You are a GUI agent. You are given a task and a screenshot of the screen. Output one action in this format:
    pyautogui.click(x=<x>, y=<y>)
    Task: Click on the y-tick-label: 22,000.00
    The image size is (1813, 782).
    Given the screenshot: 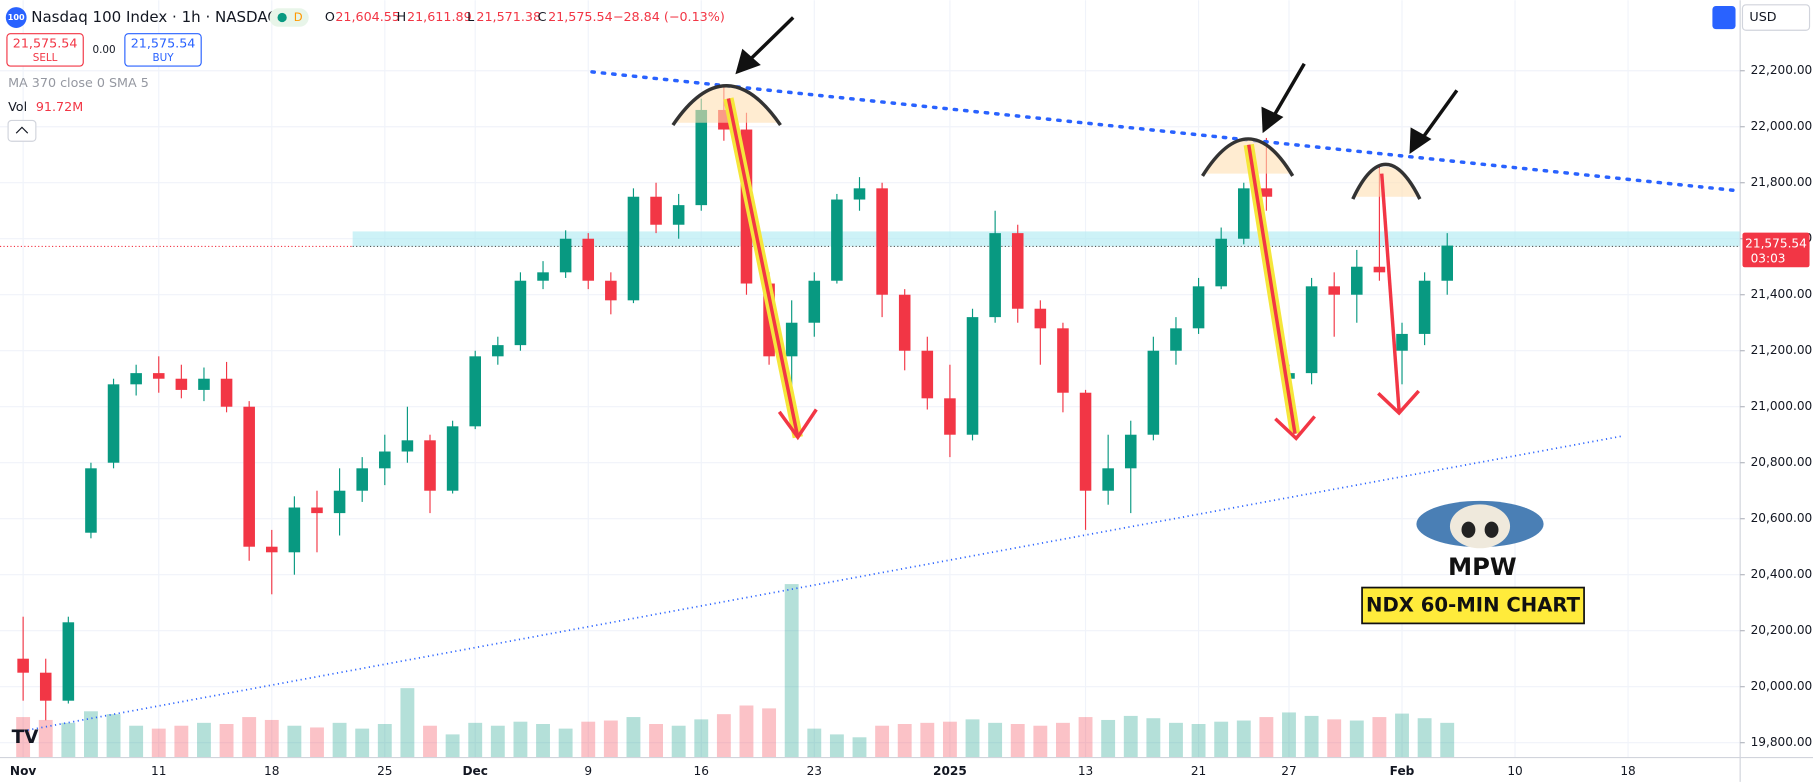 What is the action you would take?
    pyautogui.click(x=1782, y=126)
    